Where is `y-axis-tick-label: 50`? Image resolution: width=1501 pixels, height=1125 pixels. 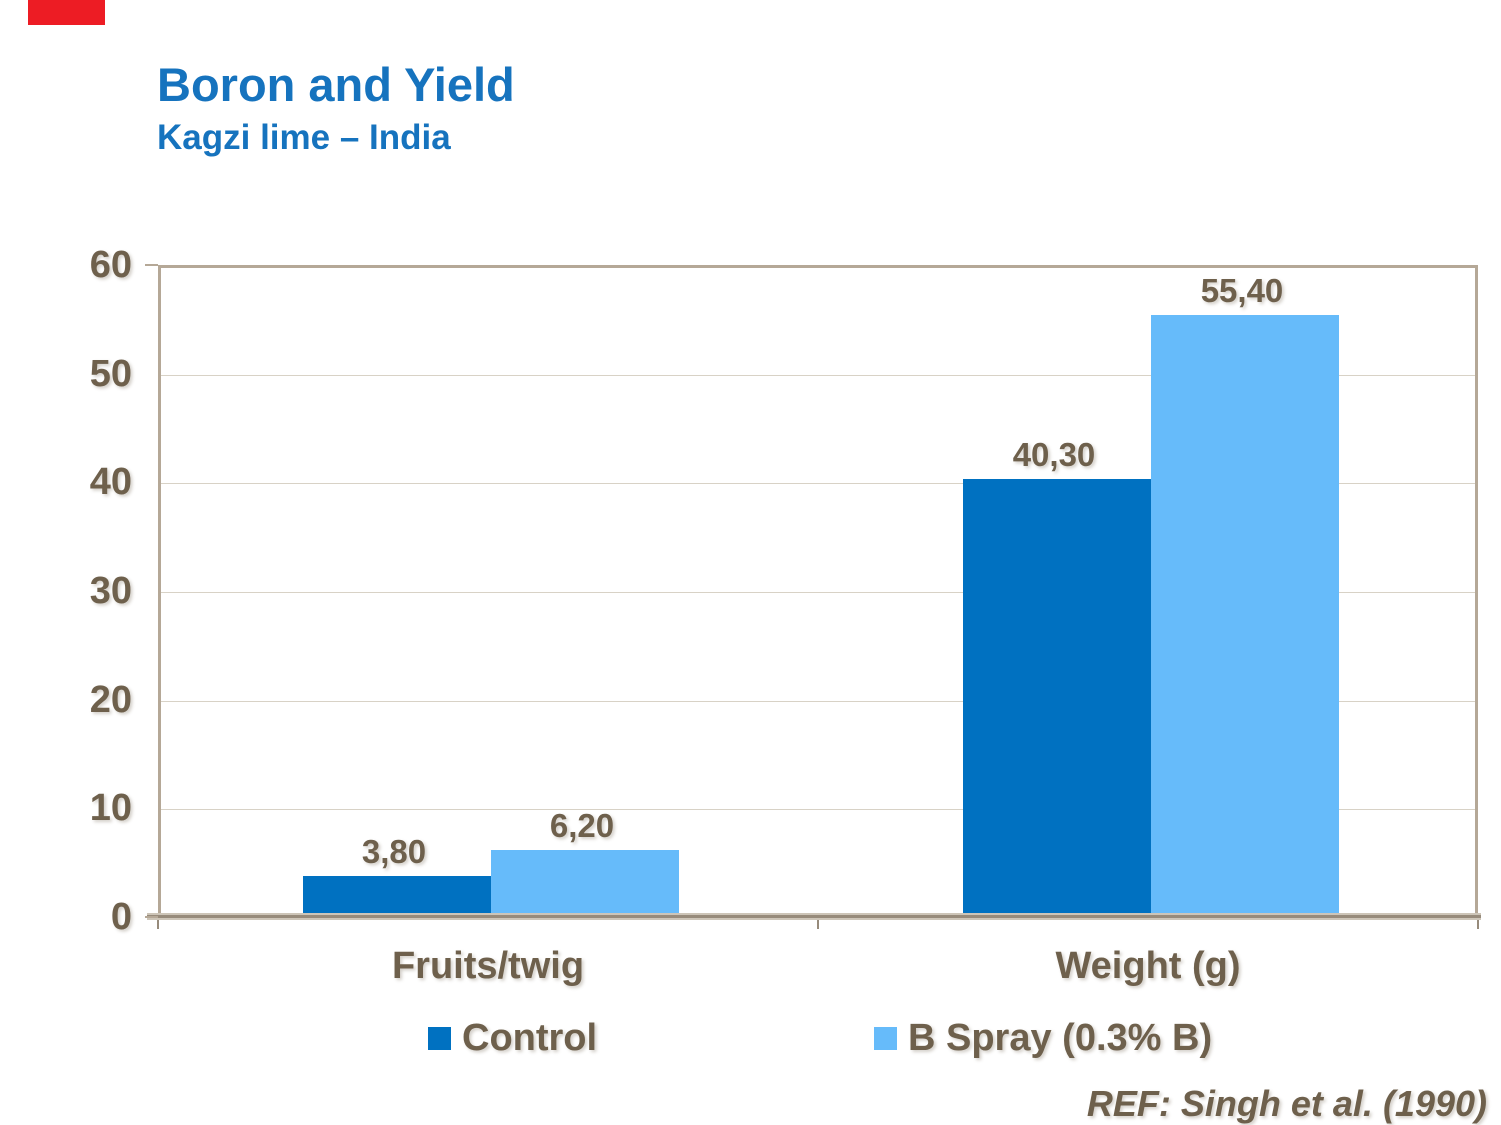 y-axis-tick-label: 50 is located at coordinates (110, 374).